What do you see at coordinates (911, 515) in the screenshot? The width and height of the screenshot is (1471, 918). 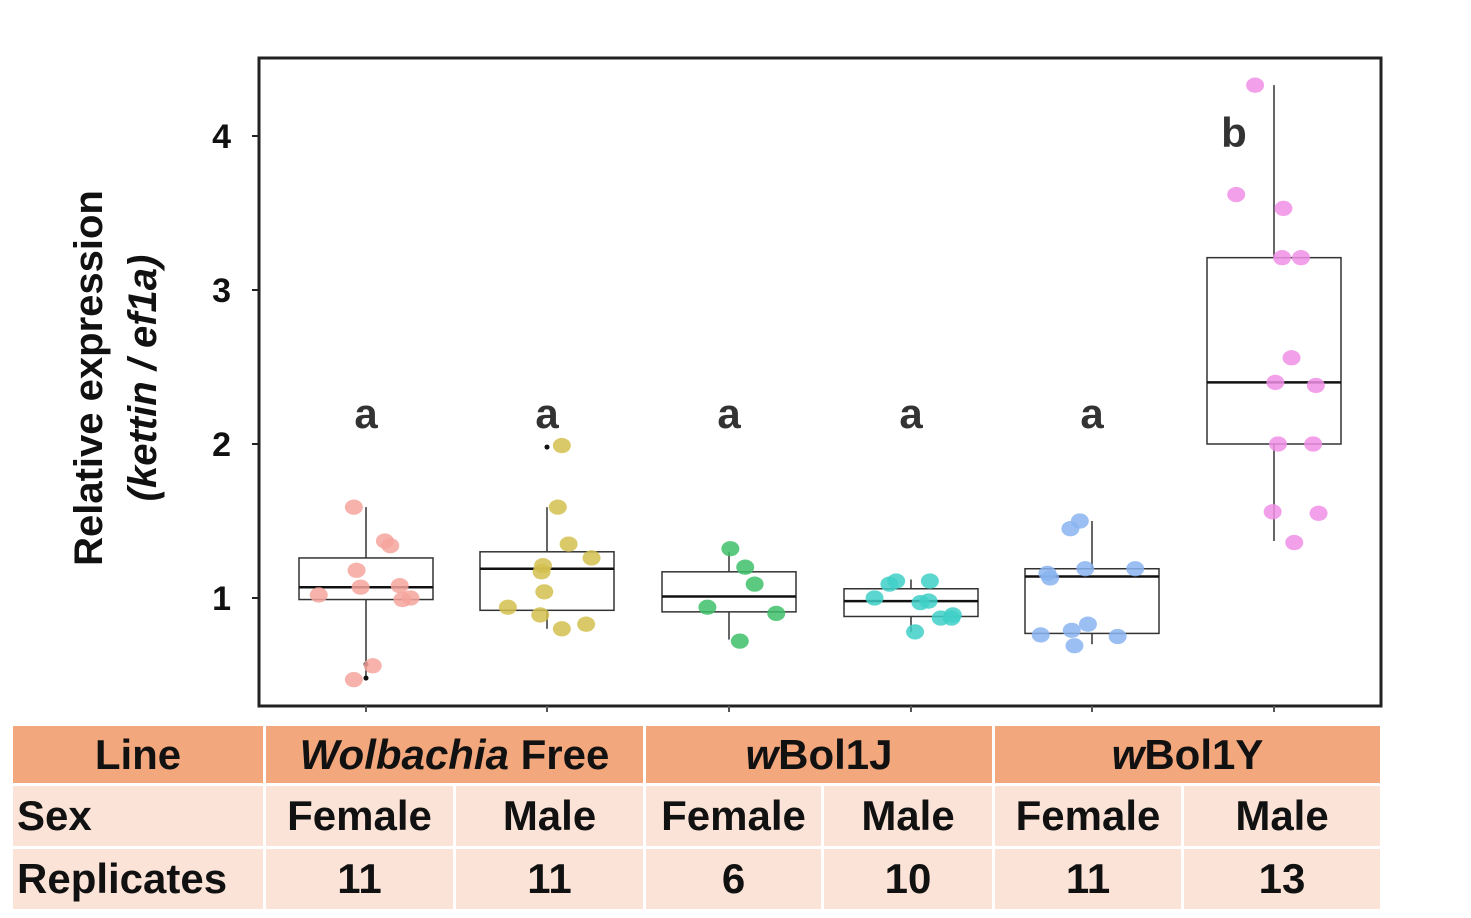 I see `group-4: a` at bounding box center [911, 515].